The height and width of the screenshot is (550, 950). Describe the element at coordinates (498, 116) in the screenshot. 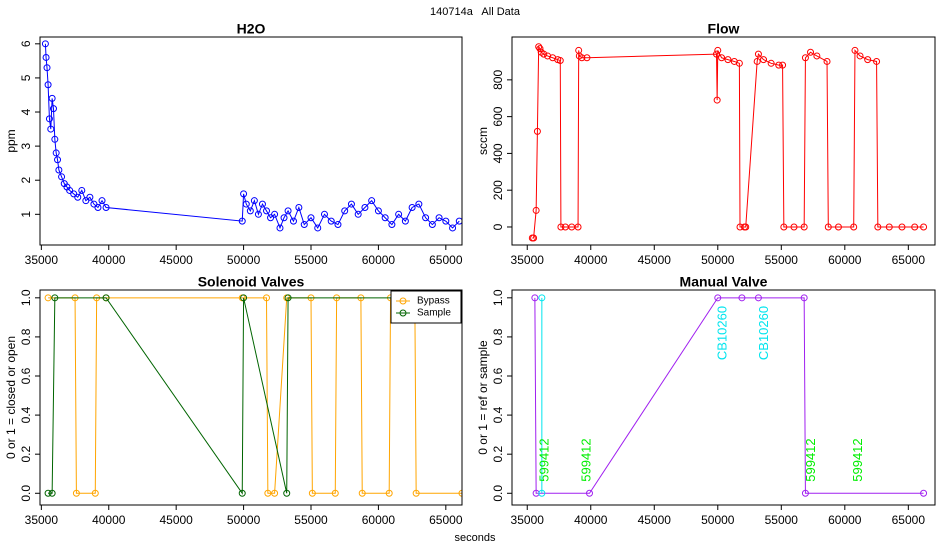

I see `y-tick-label: 600` at that location.